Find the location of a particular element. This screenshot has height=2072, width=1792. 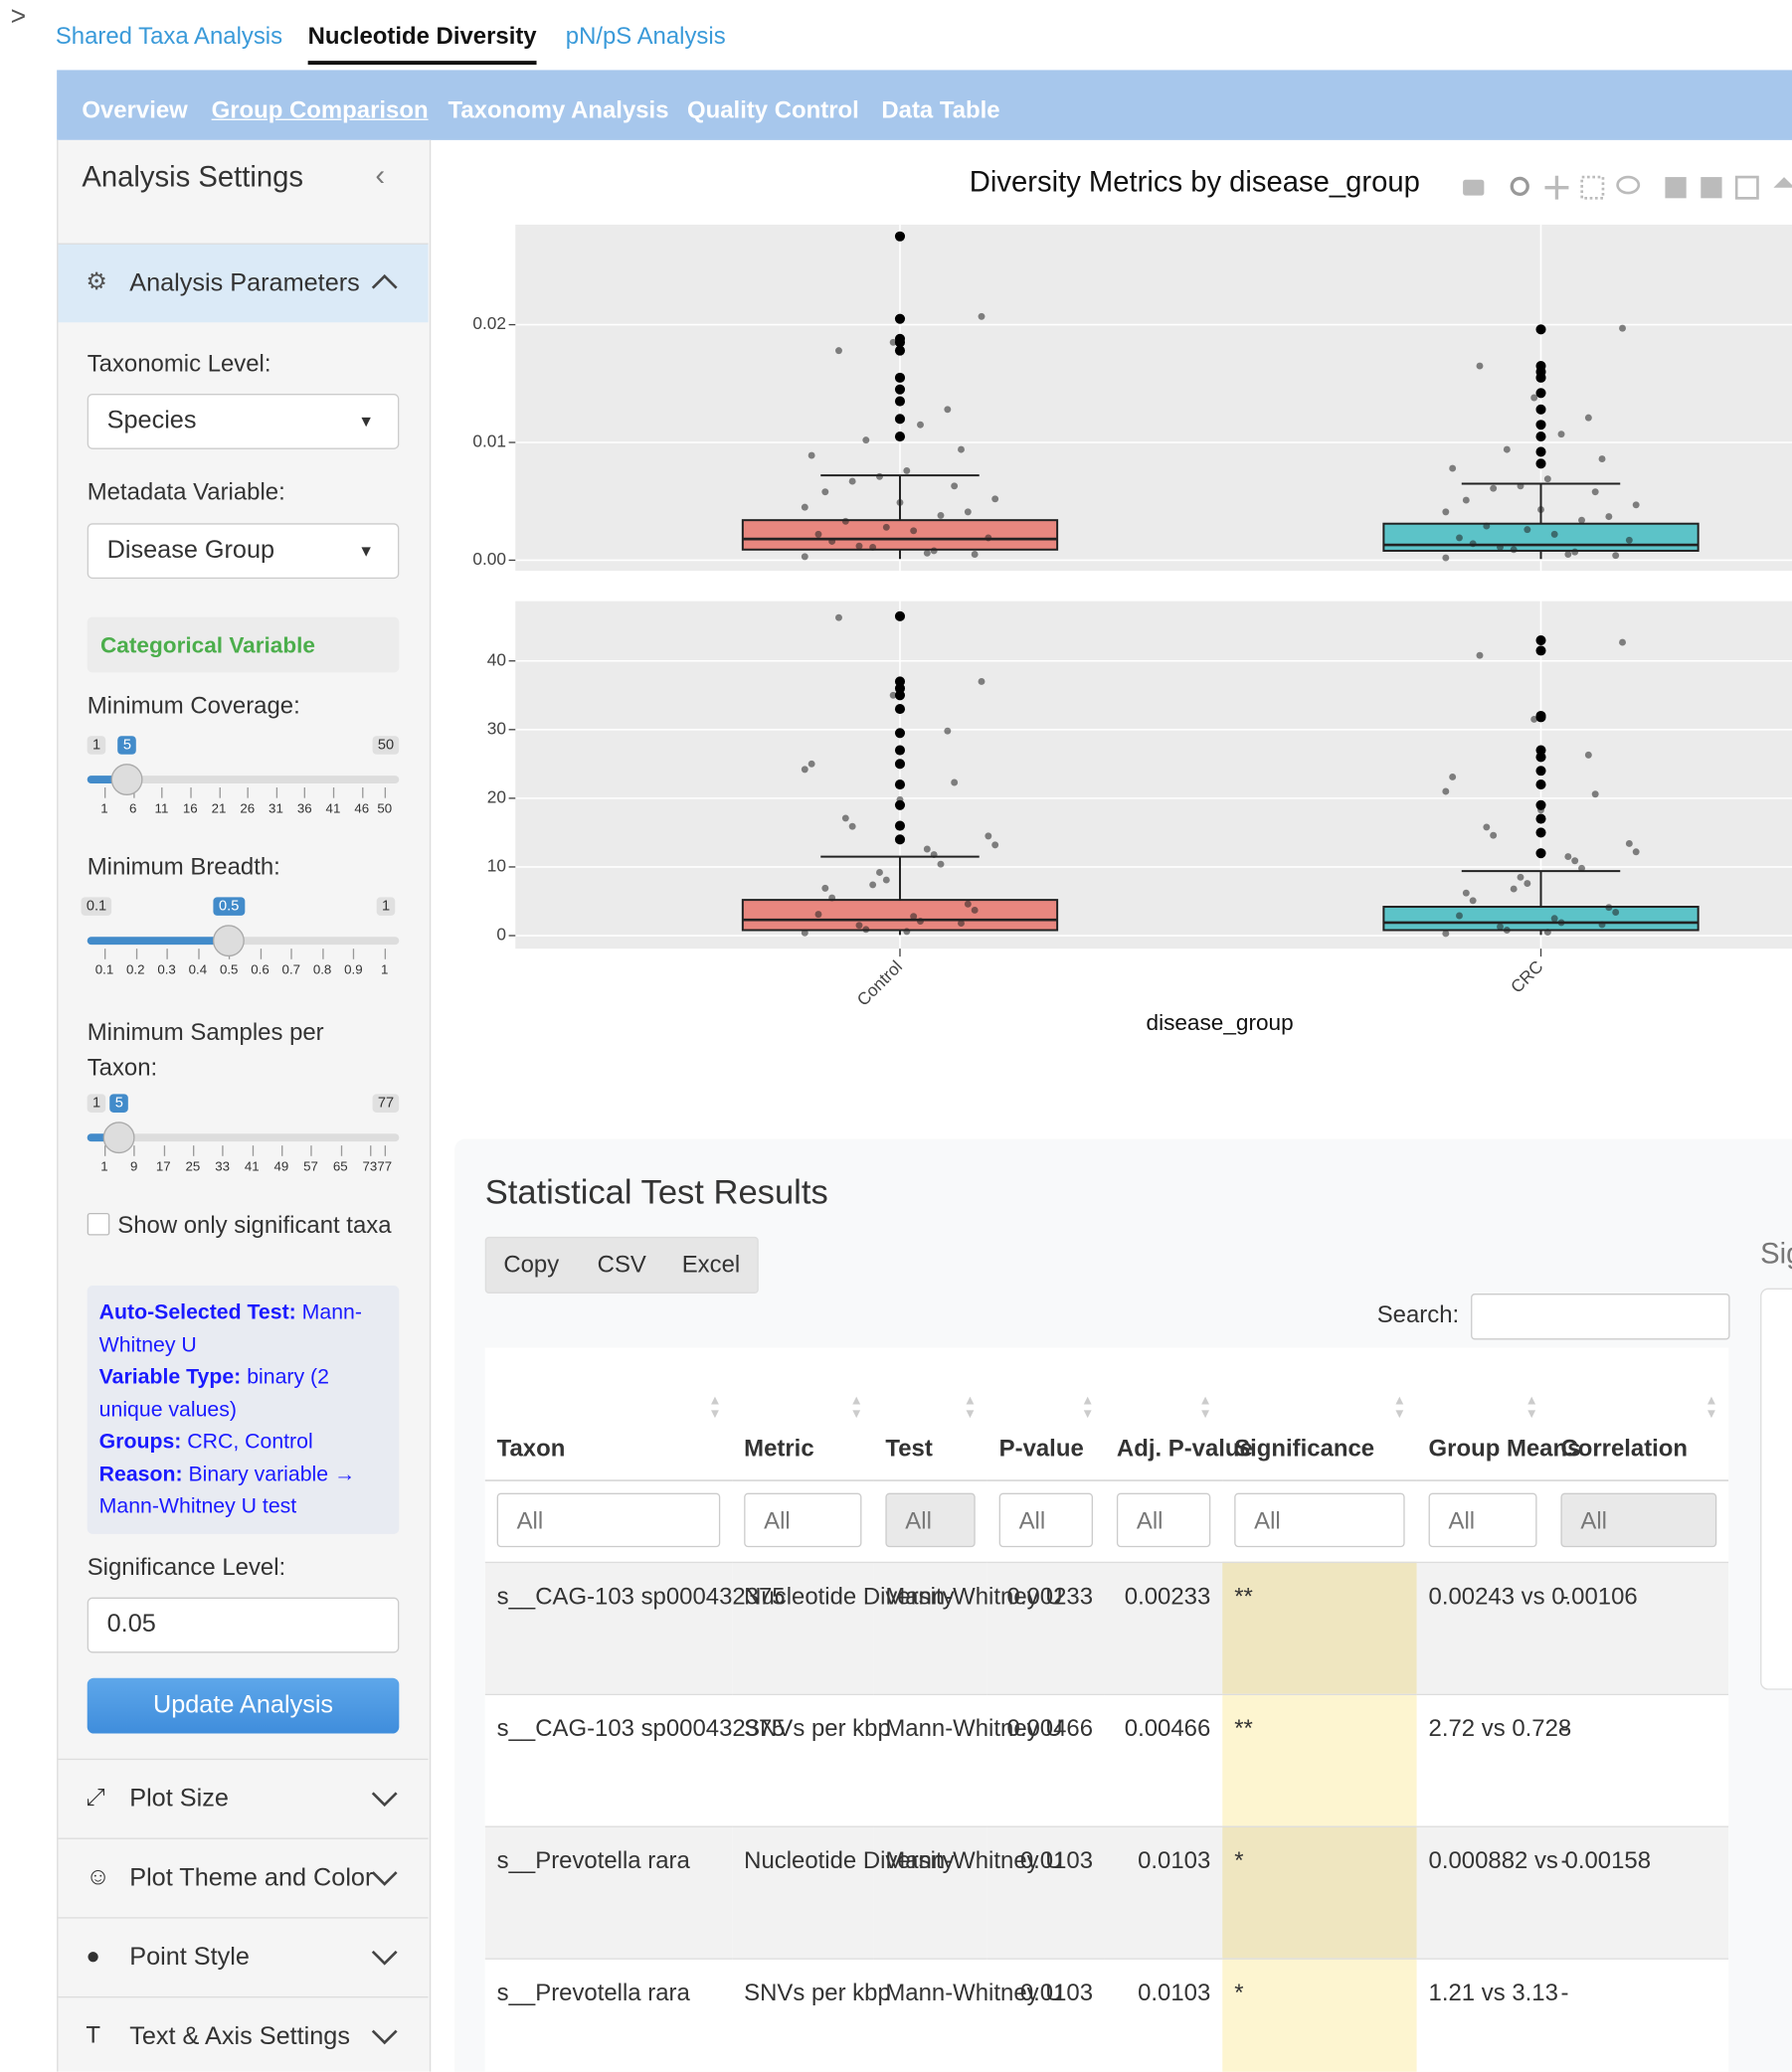

slider-tick-label: 41 is located at coordinates (333, 809).